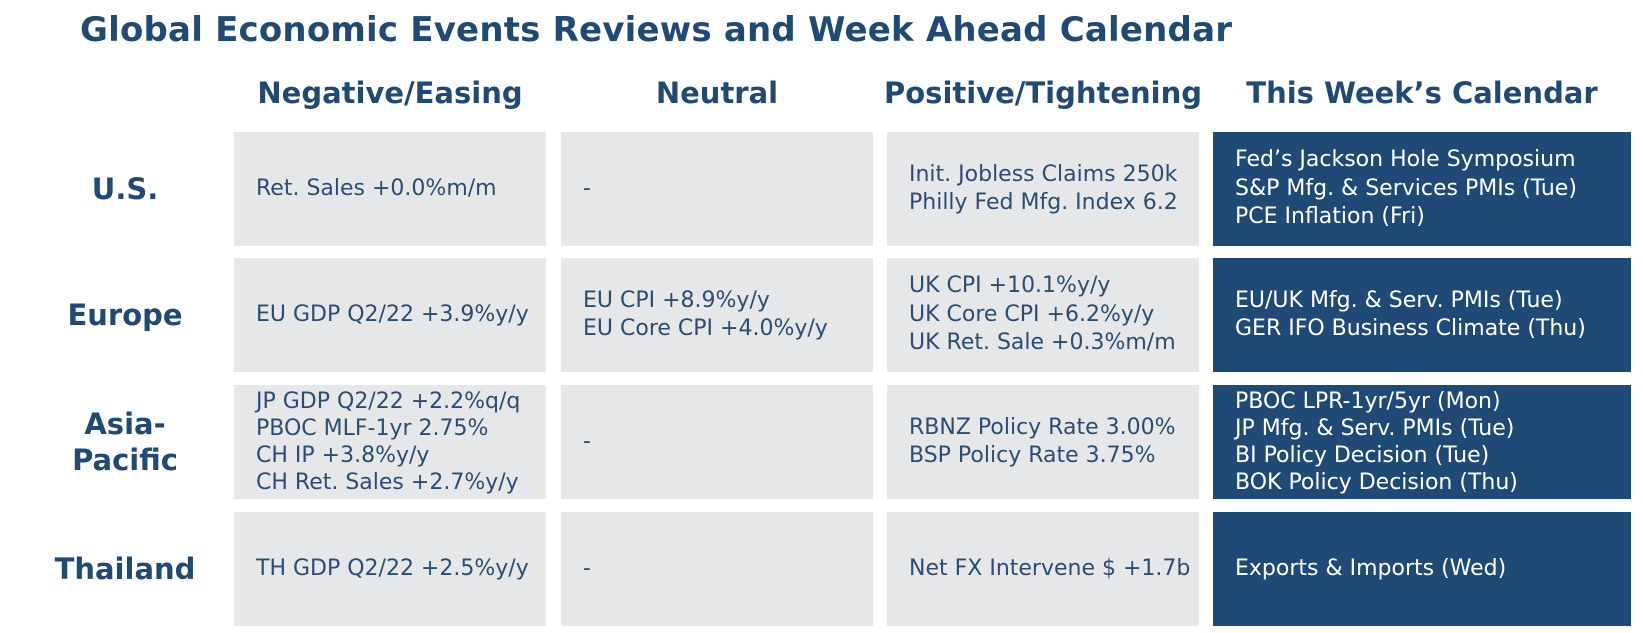  Describe the element at coordinates (1043, 174) in the screenshot. I see `cell-line: Init. Jobless Claims 250k` at that location.